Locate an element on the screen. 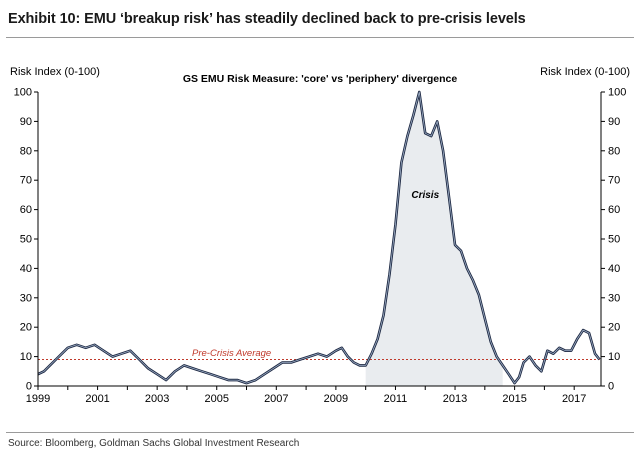 The image size is (640, 453). y-tick-label-left: 100 is located at coordinates (23, 93).